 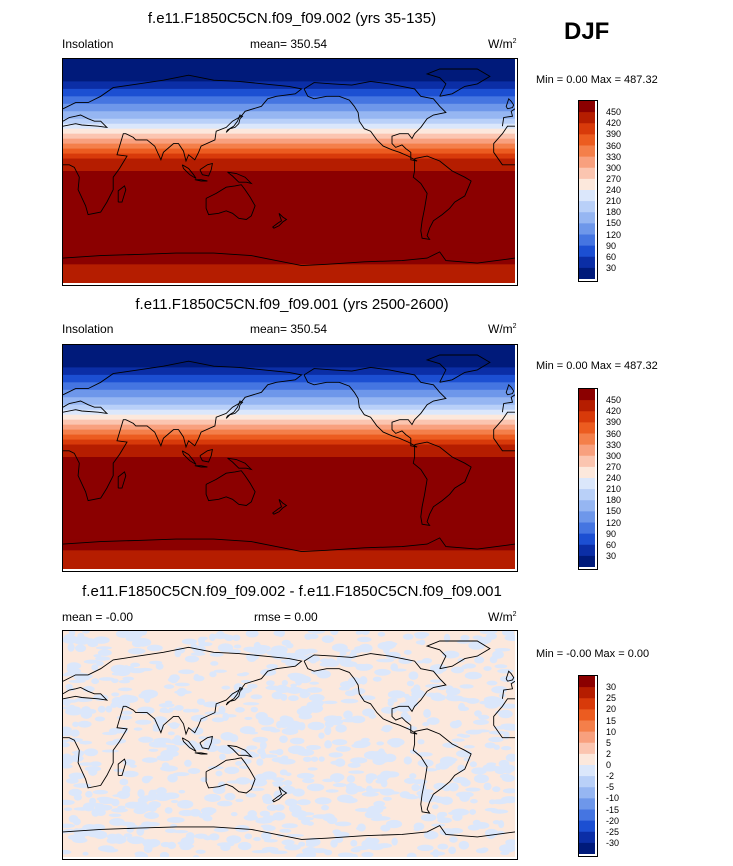 I want to click on colorbar-tick-label: 360, so click(x=614, y=145).